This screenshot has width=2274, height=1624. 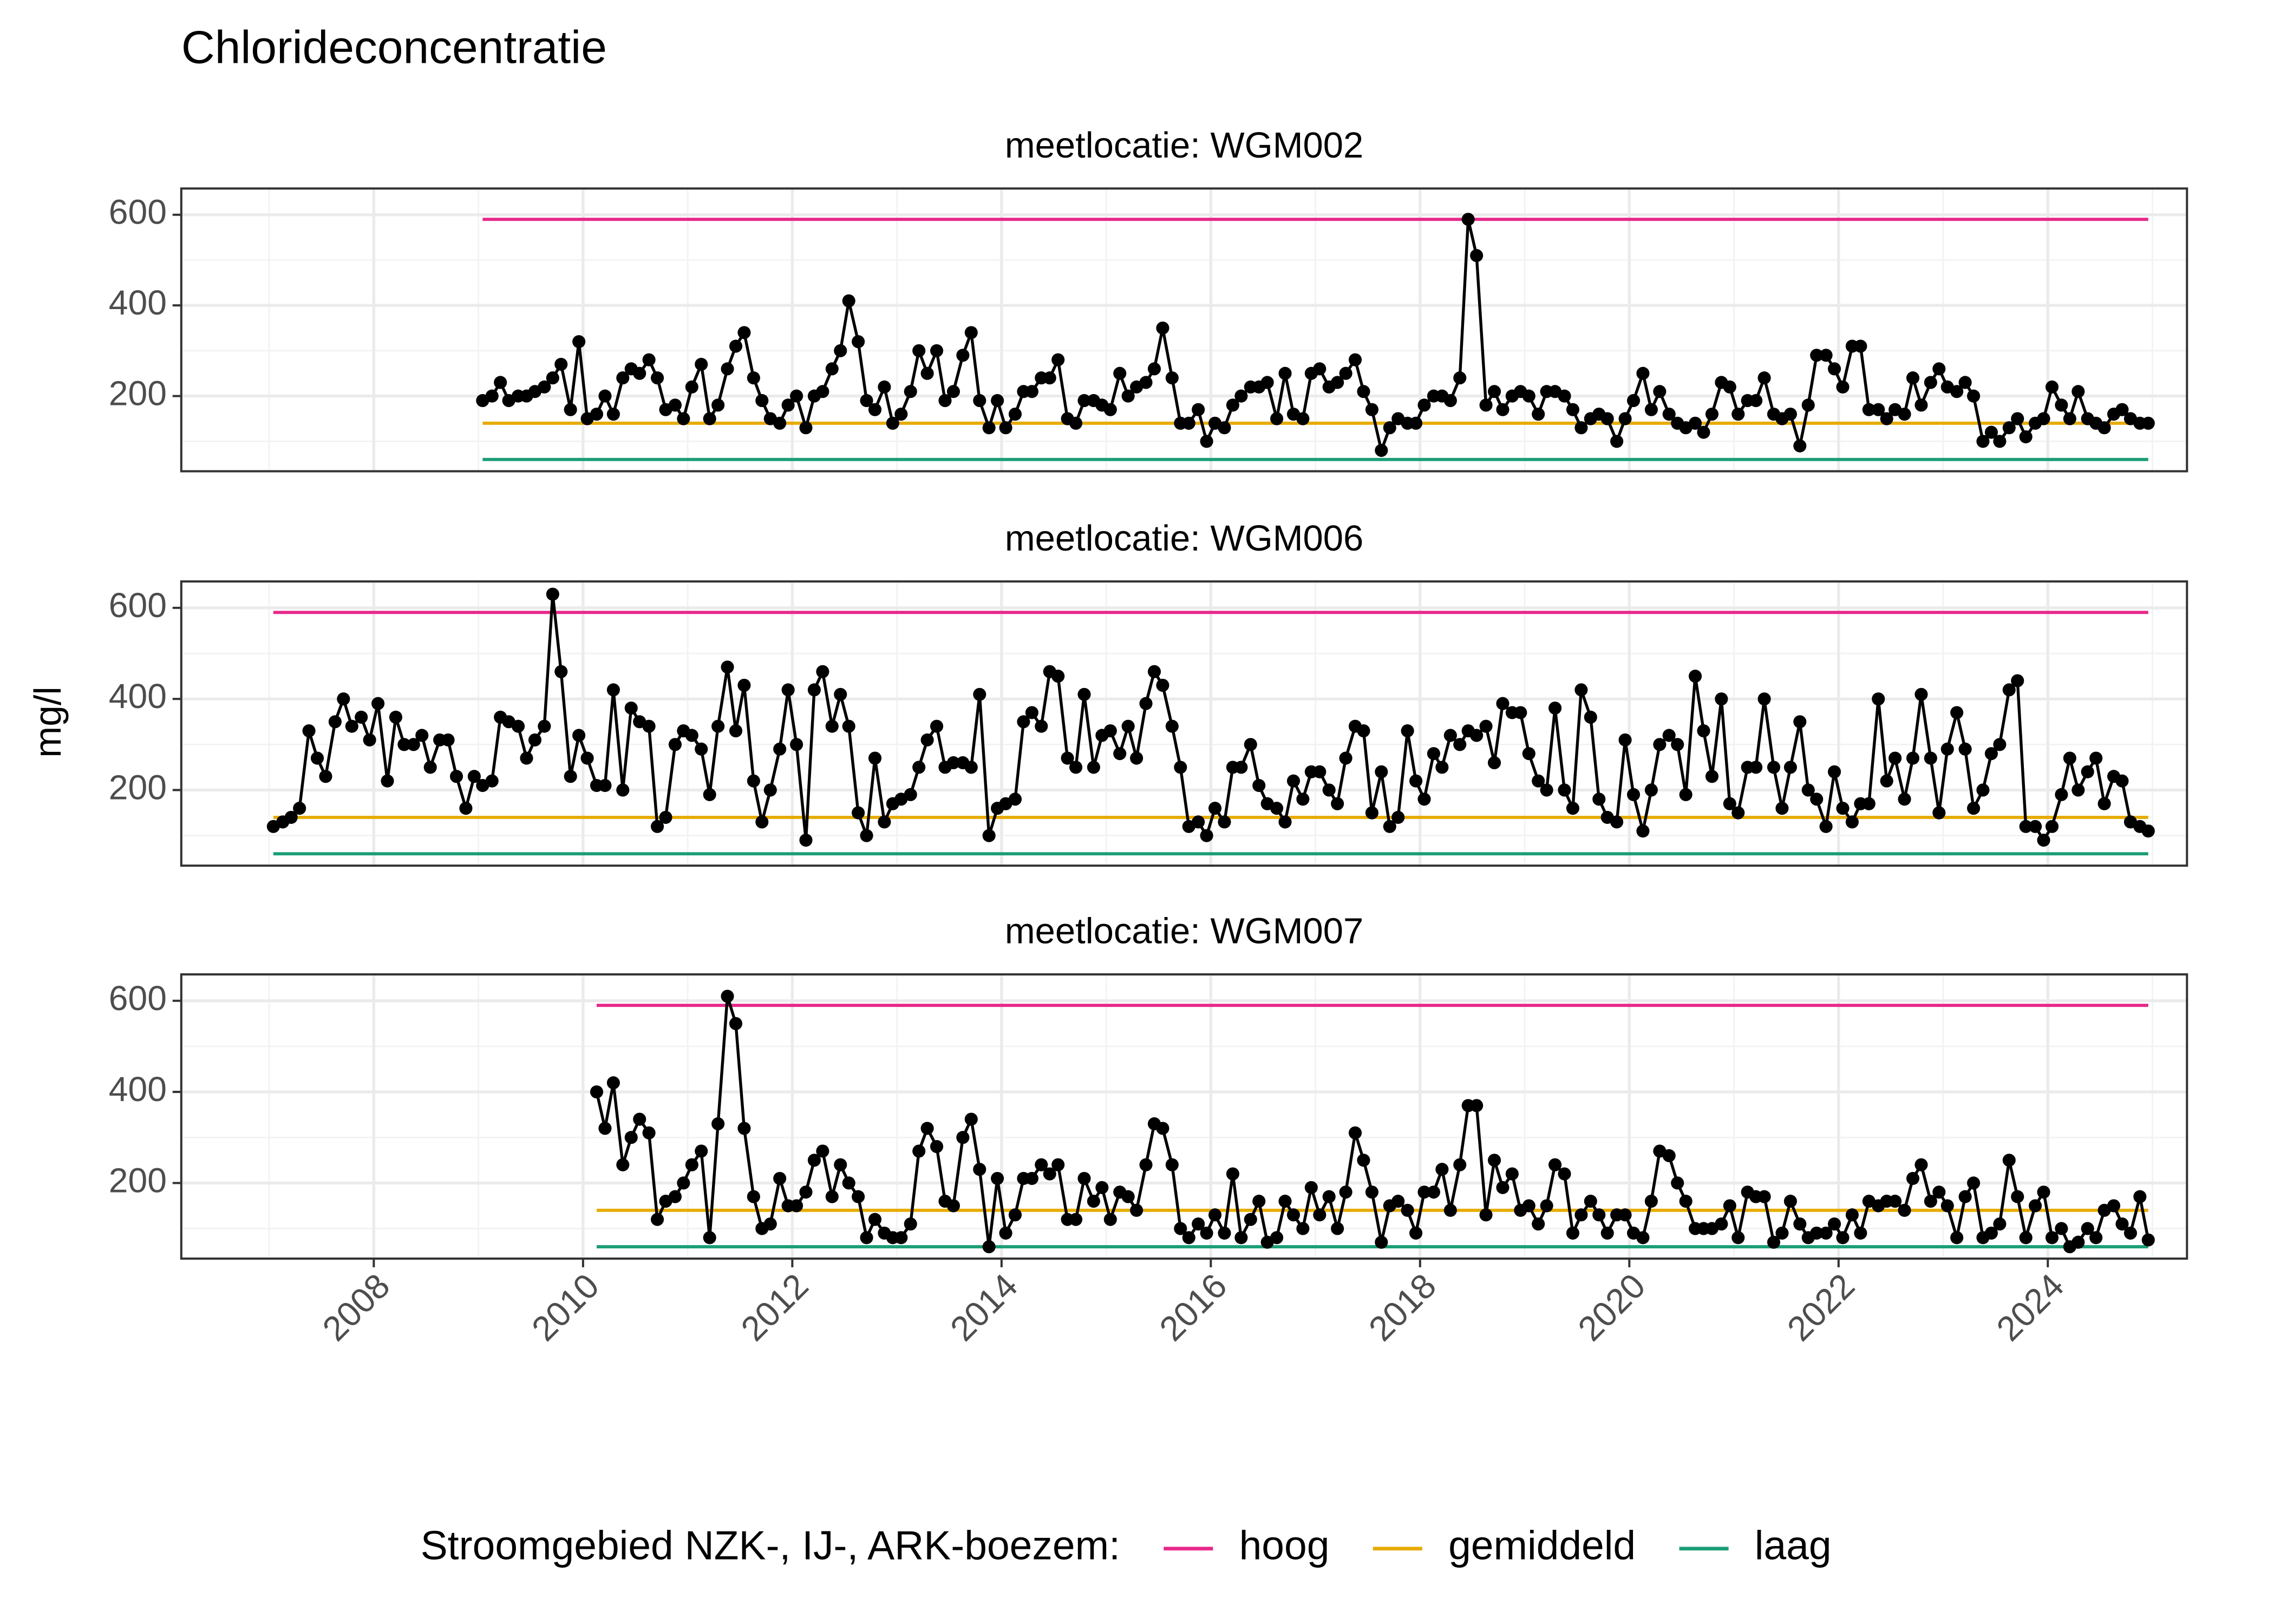 What do you see at coordinates (138, 1089) in the screenshot?
I see `y-tick-label: 400` at bounding box center [138, 1089].